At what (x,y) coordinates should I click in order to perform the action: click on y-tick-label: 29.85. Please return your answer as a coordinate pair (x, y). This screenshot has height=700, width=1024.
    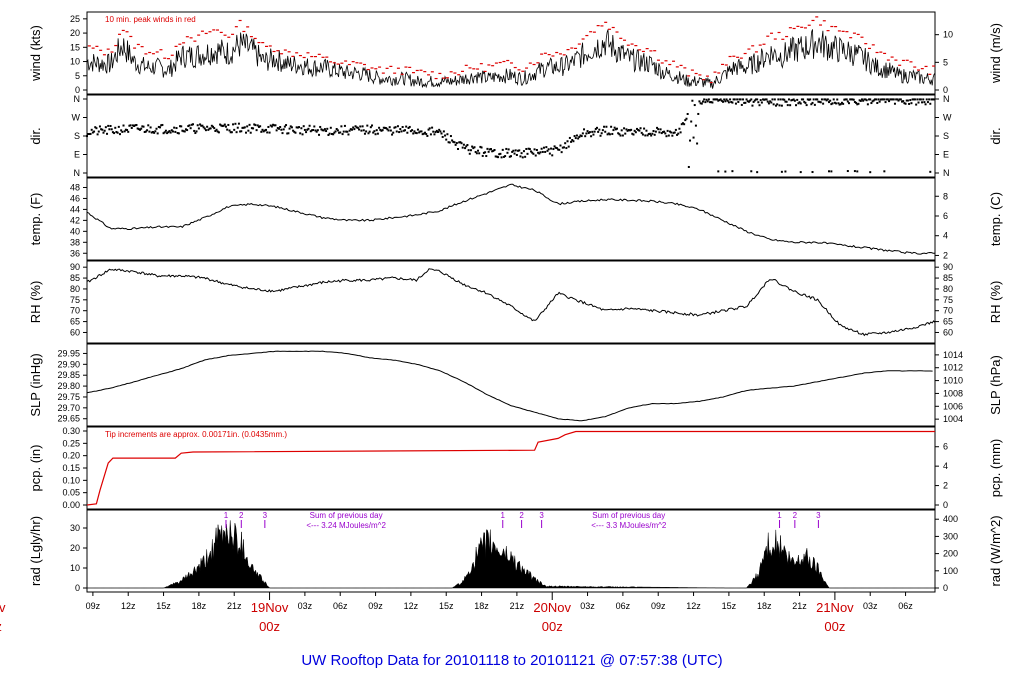
    Looking at the image, I should click on (68, 375).